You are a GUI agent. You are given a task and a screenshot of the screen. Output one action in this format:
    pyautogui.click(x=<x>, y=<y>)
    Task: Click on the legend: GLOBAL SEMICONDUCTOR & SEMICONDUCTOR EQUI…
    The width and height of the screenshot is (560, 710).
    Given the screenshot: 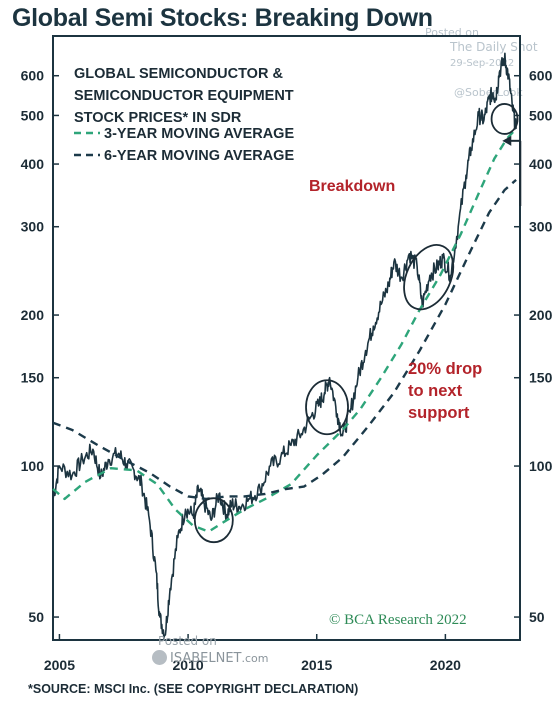 What is the action you would take?
    pyautogui.click(x=184, y=115)
    